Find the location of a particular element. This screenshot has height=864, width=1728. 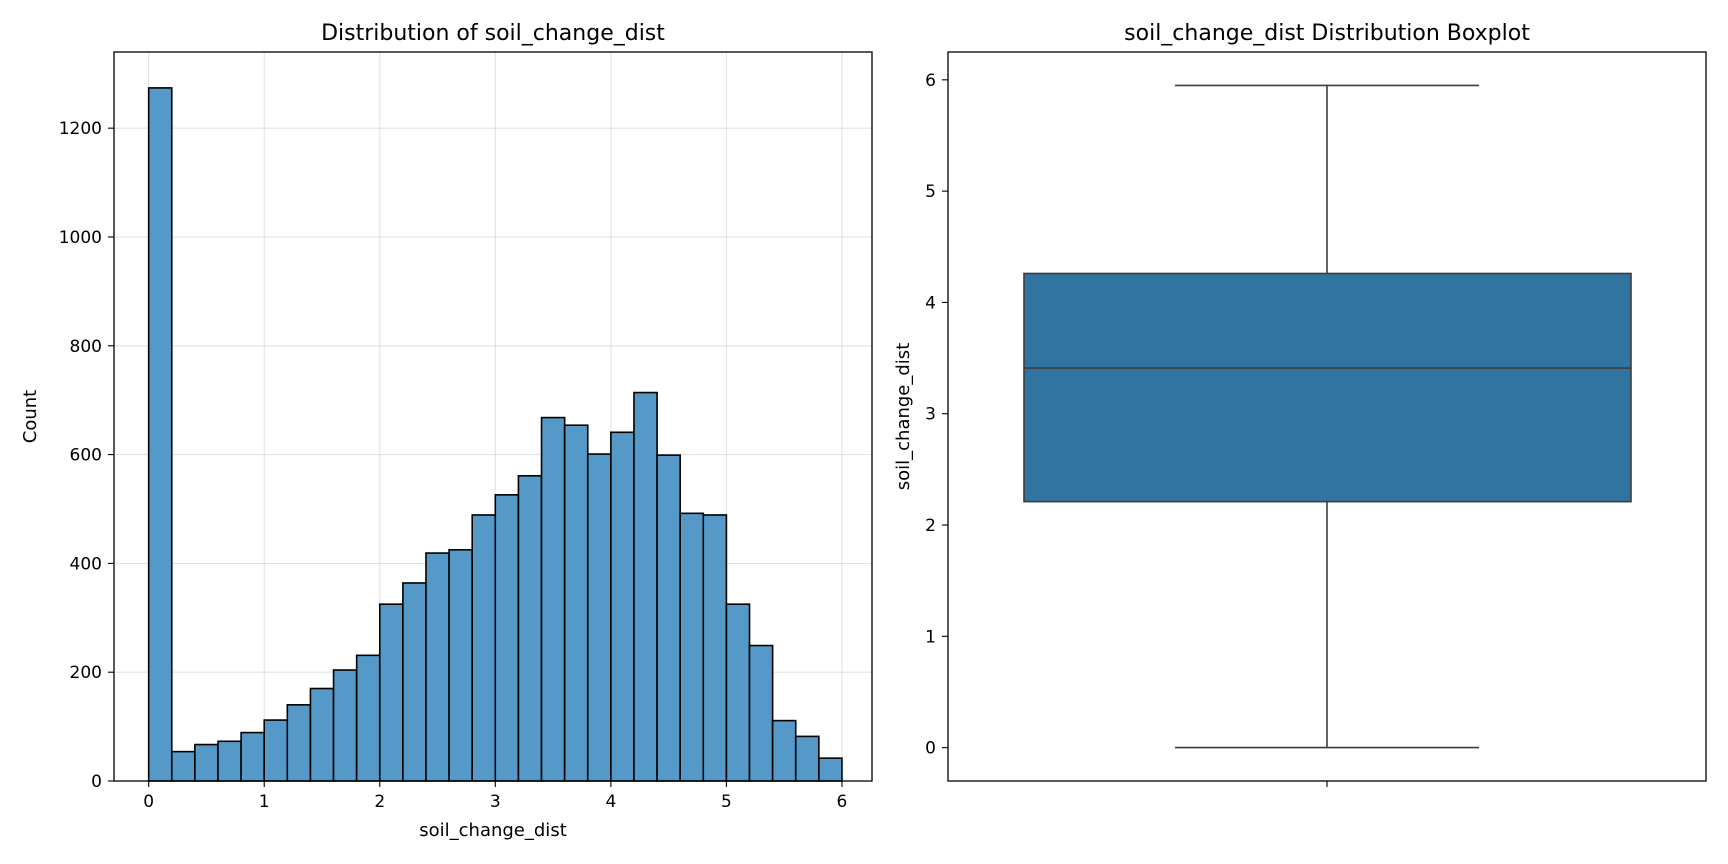

boxplot-y-axis-label: soil_change_dist is located at coordinates (903, 417).